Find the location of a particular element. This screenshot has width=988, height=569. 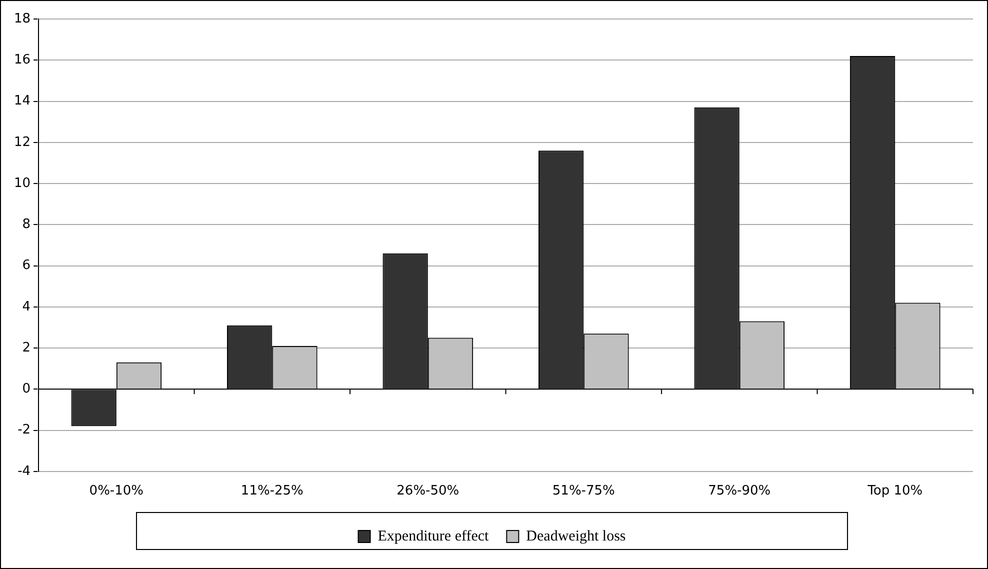

x-tick-label: 51%-75% is located at coordinates (583, 491).